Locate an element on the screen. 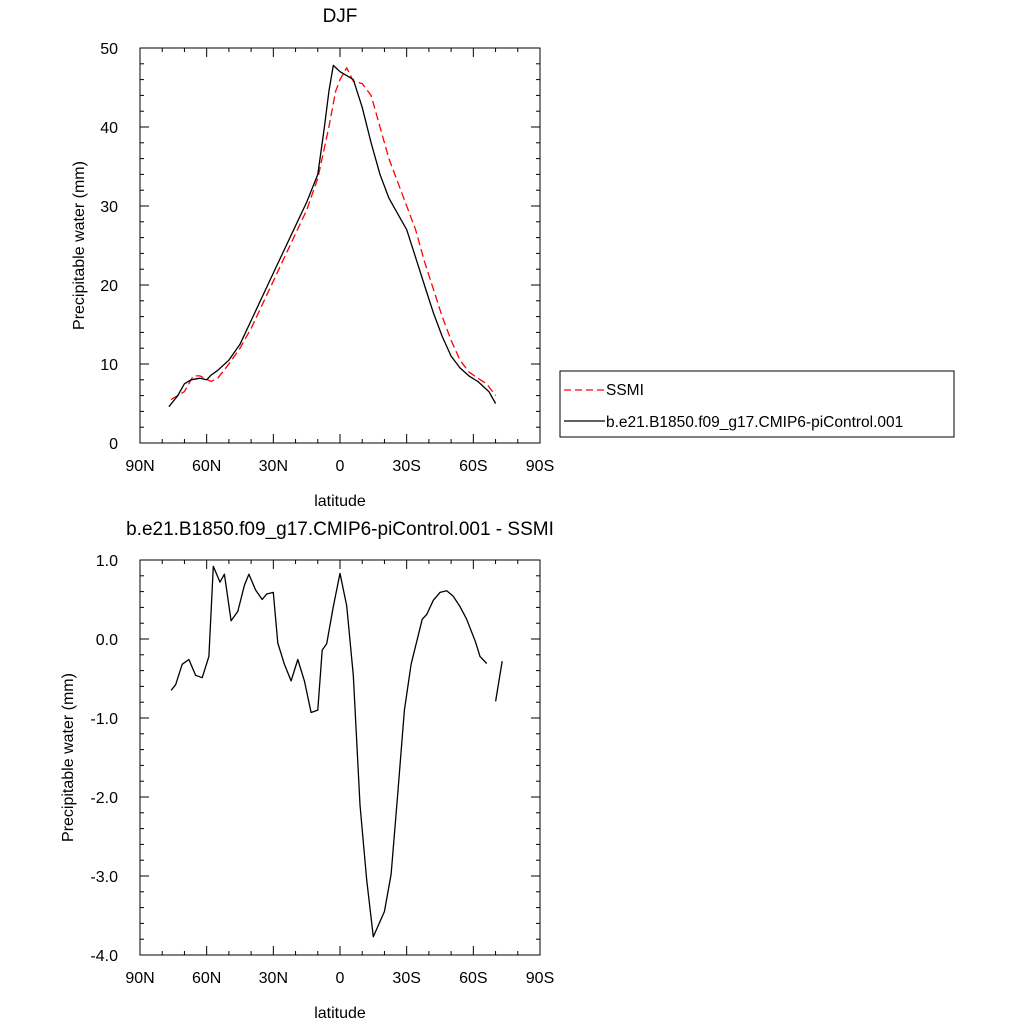  legend-label-ssmi: SSMI is located at coordinates (625, 390).